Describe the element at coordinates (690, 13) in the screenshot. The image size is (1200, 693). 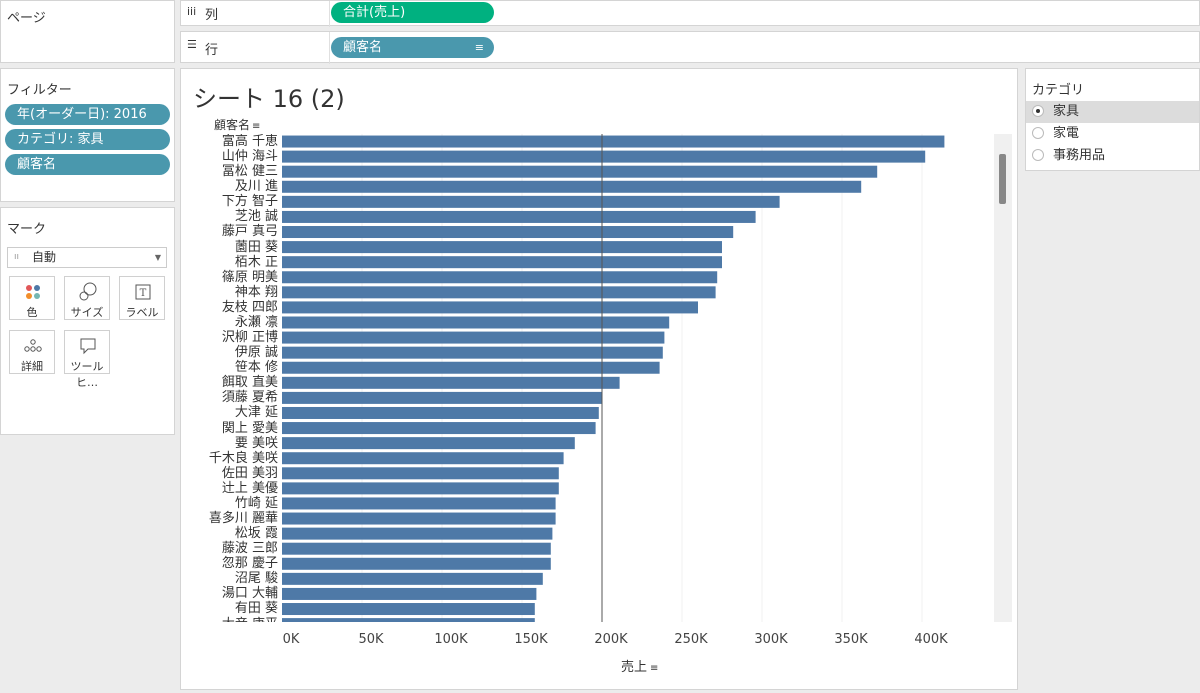
I see `columns-shelf: iii 列 合計(売上)` at that location.